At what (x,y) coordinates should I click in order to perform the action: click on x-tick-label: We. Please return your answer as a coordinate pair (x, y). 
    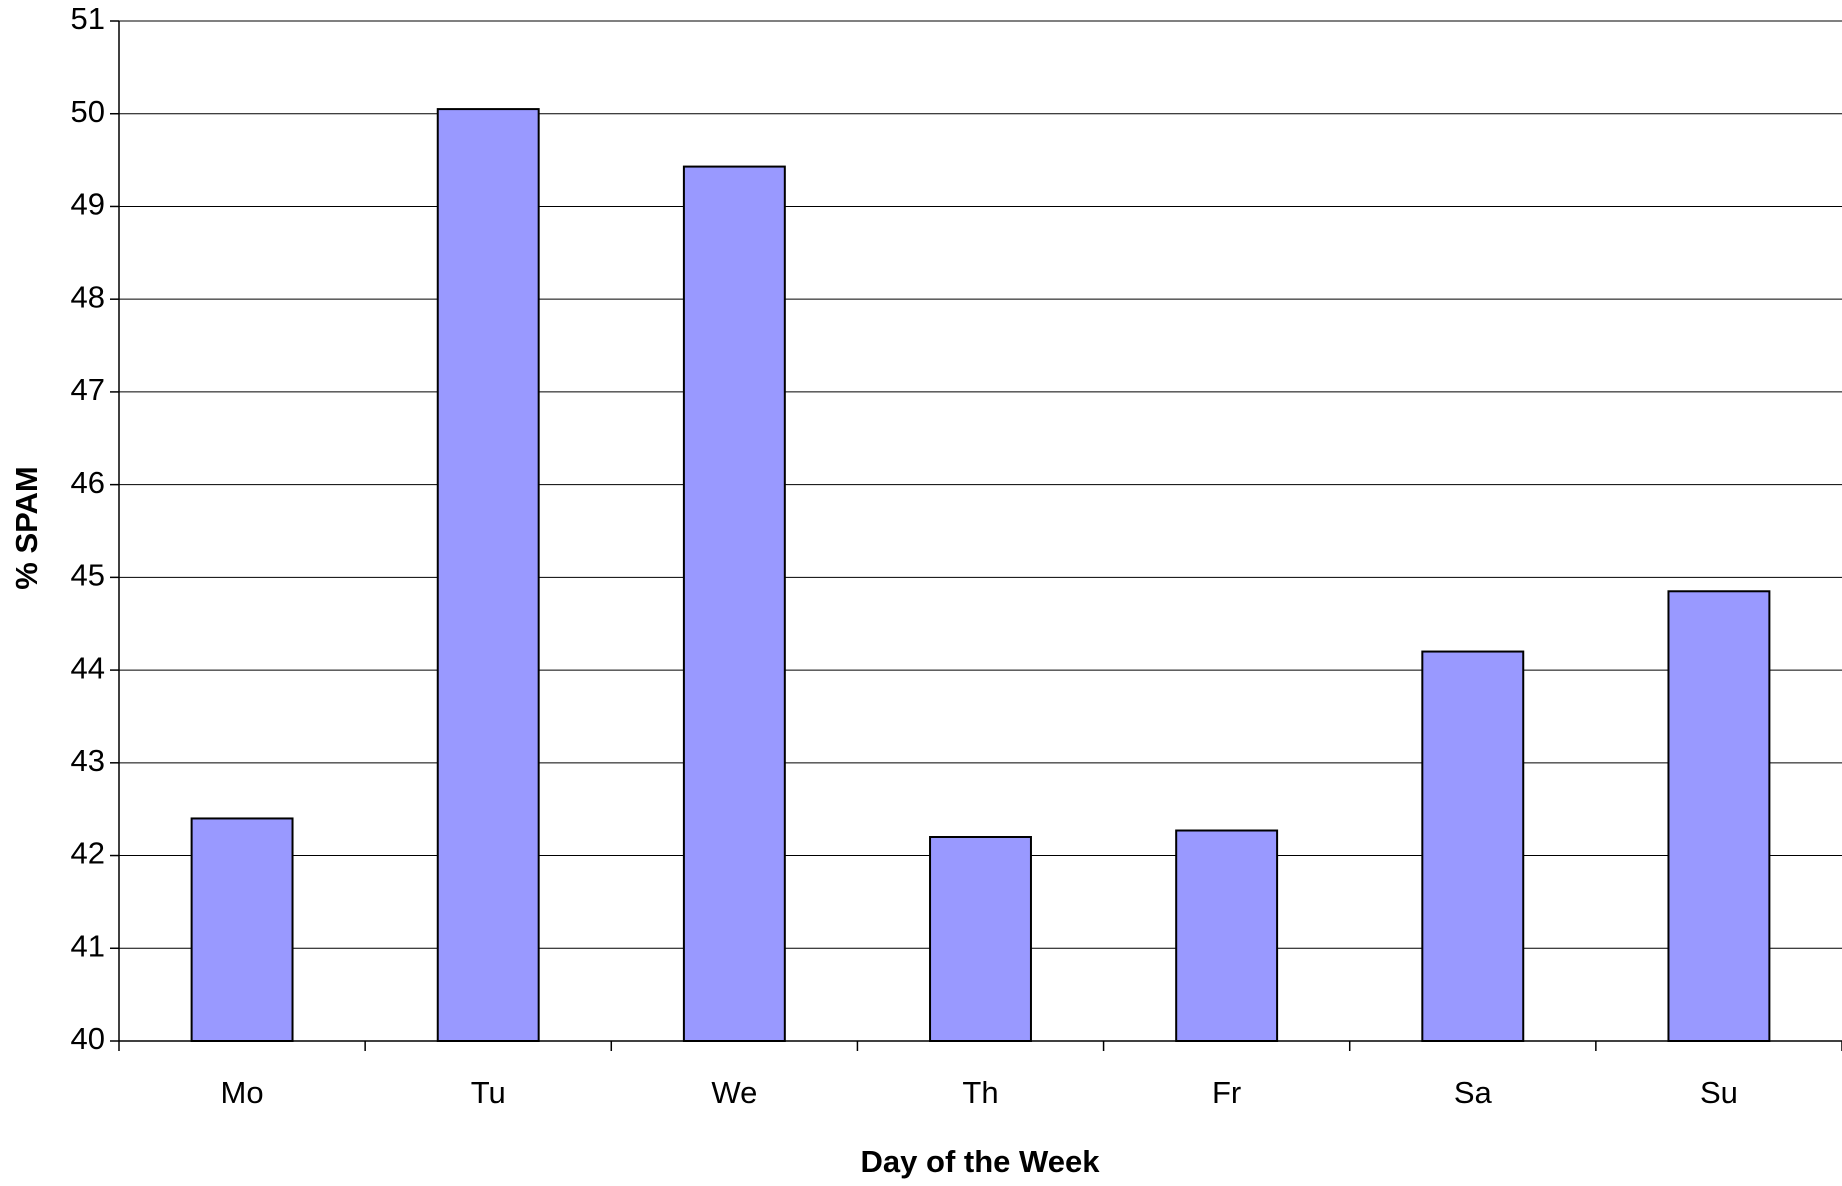
    Looking at the image, I should click on (734, 1092).